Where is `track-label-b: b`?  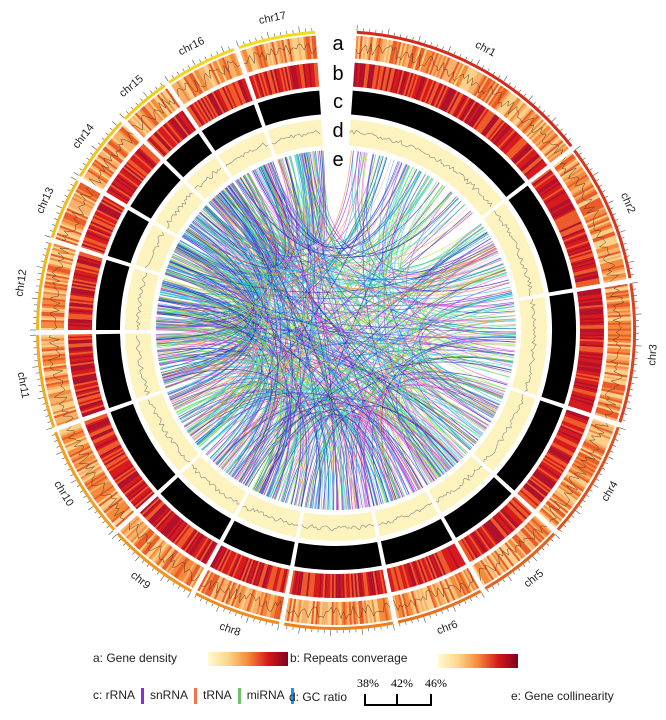 track-label-b: b is located at coordinates (337, 74).